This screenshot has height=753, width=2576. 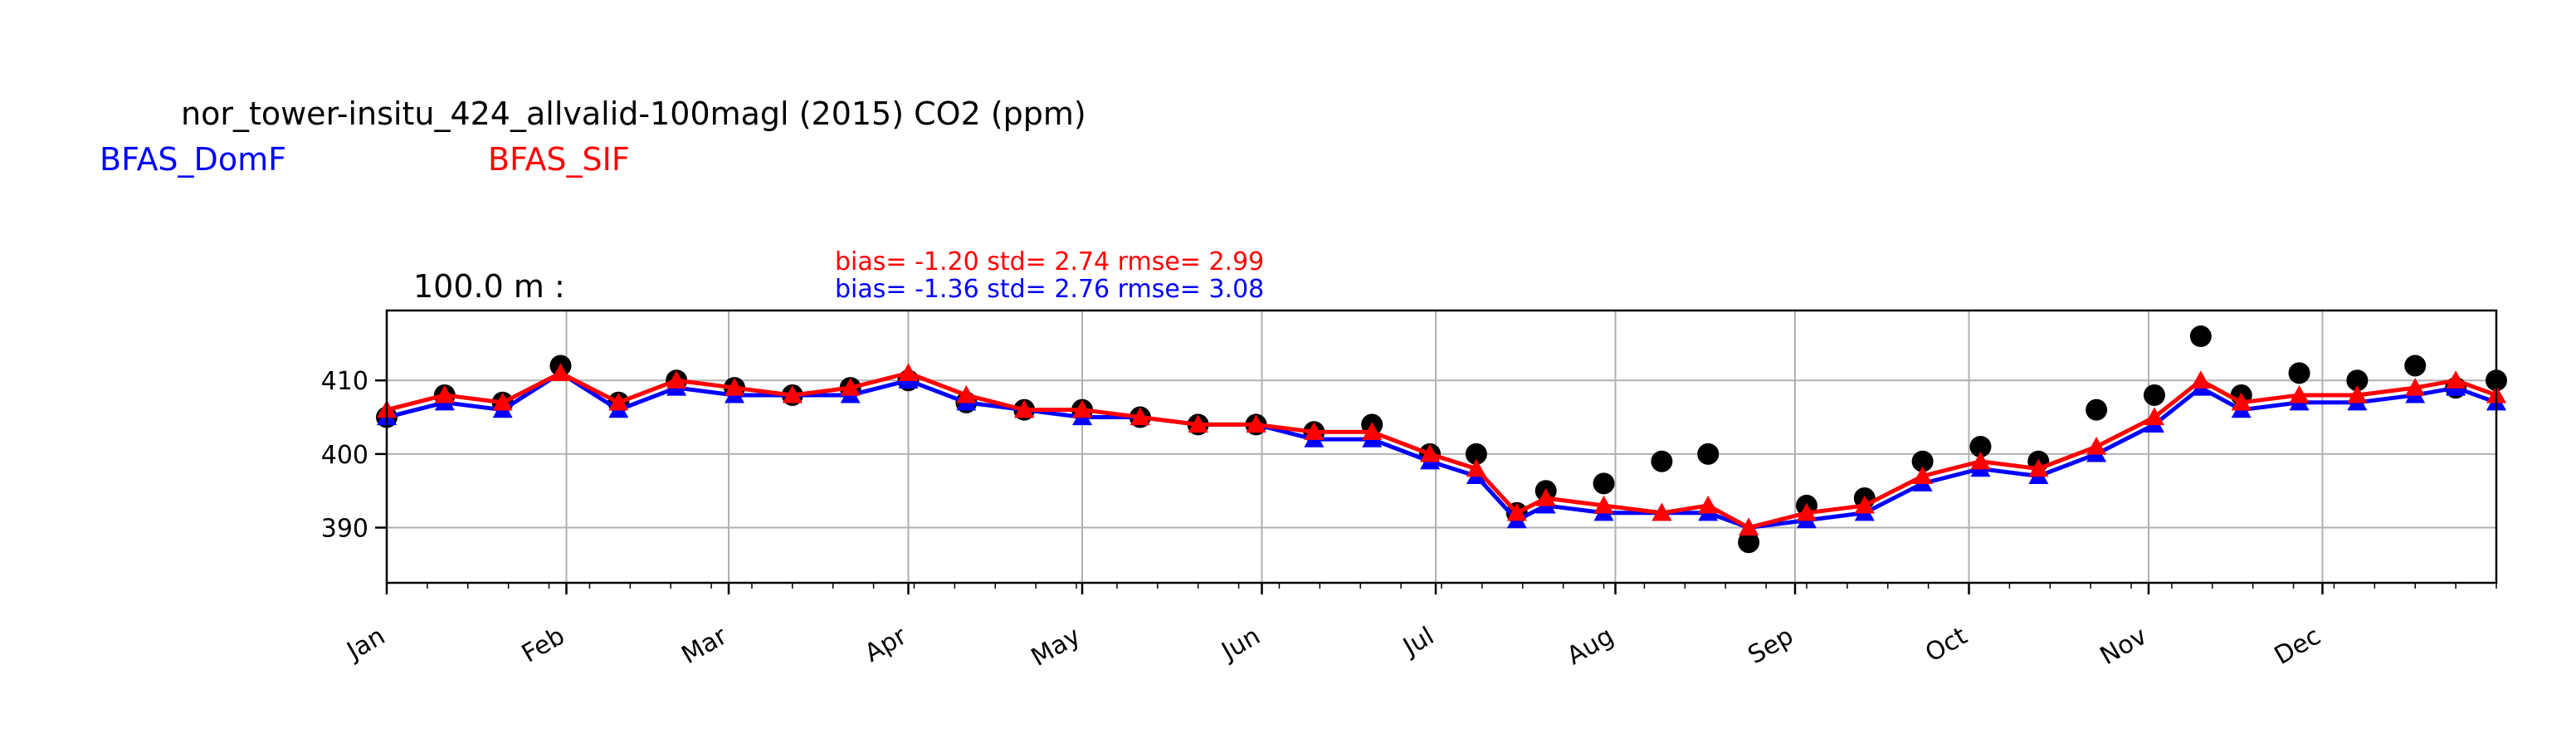 What do you see at coordinates (366, 644) in the screenshot?
I see `x-tick-label: Jan` at bounding box center [366, 644].